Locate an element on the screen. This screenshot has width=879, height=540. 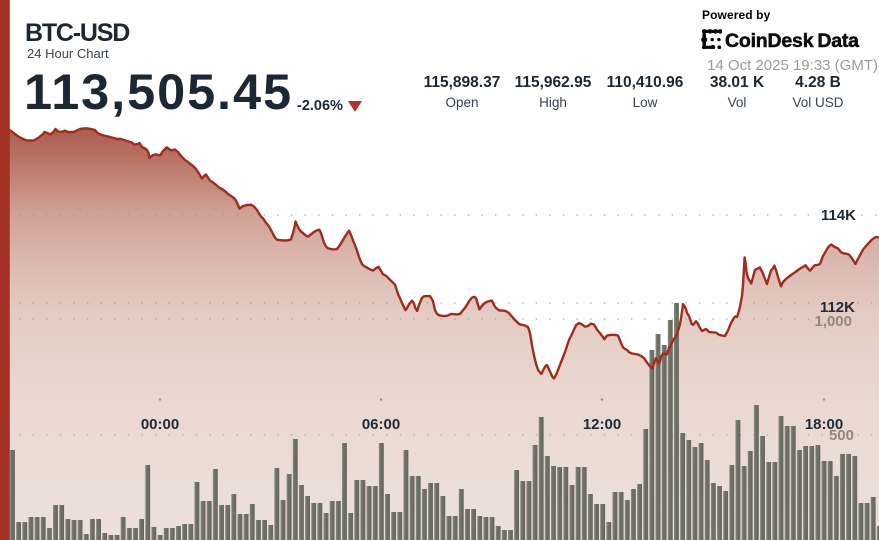
svg-text: 112K is located at coordinates (837, 307).